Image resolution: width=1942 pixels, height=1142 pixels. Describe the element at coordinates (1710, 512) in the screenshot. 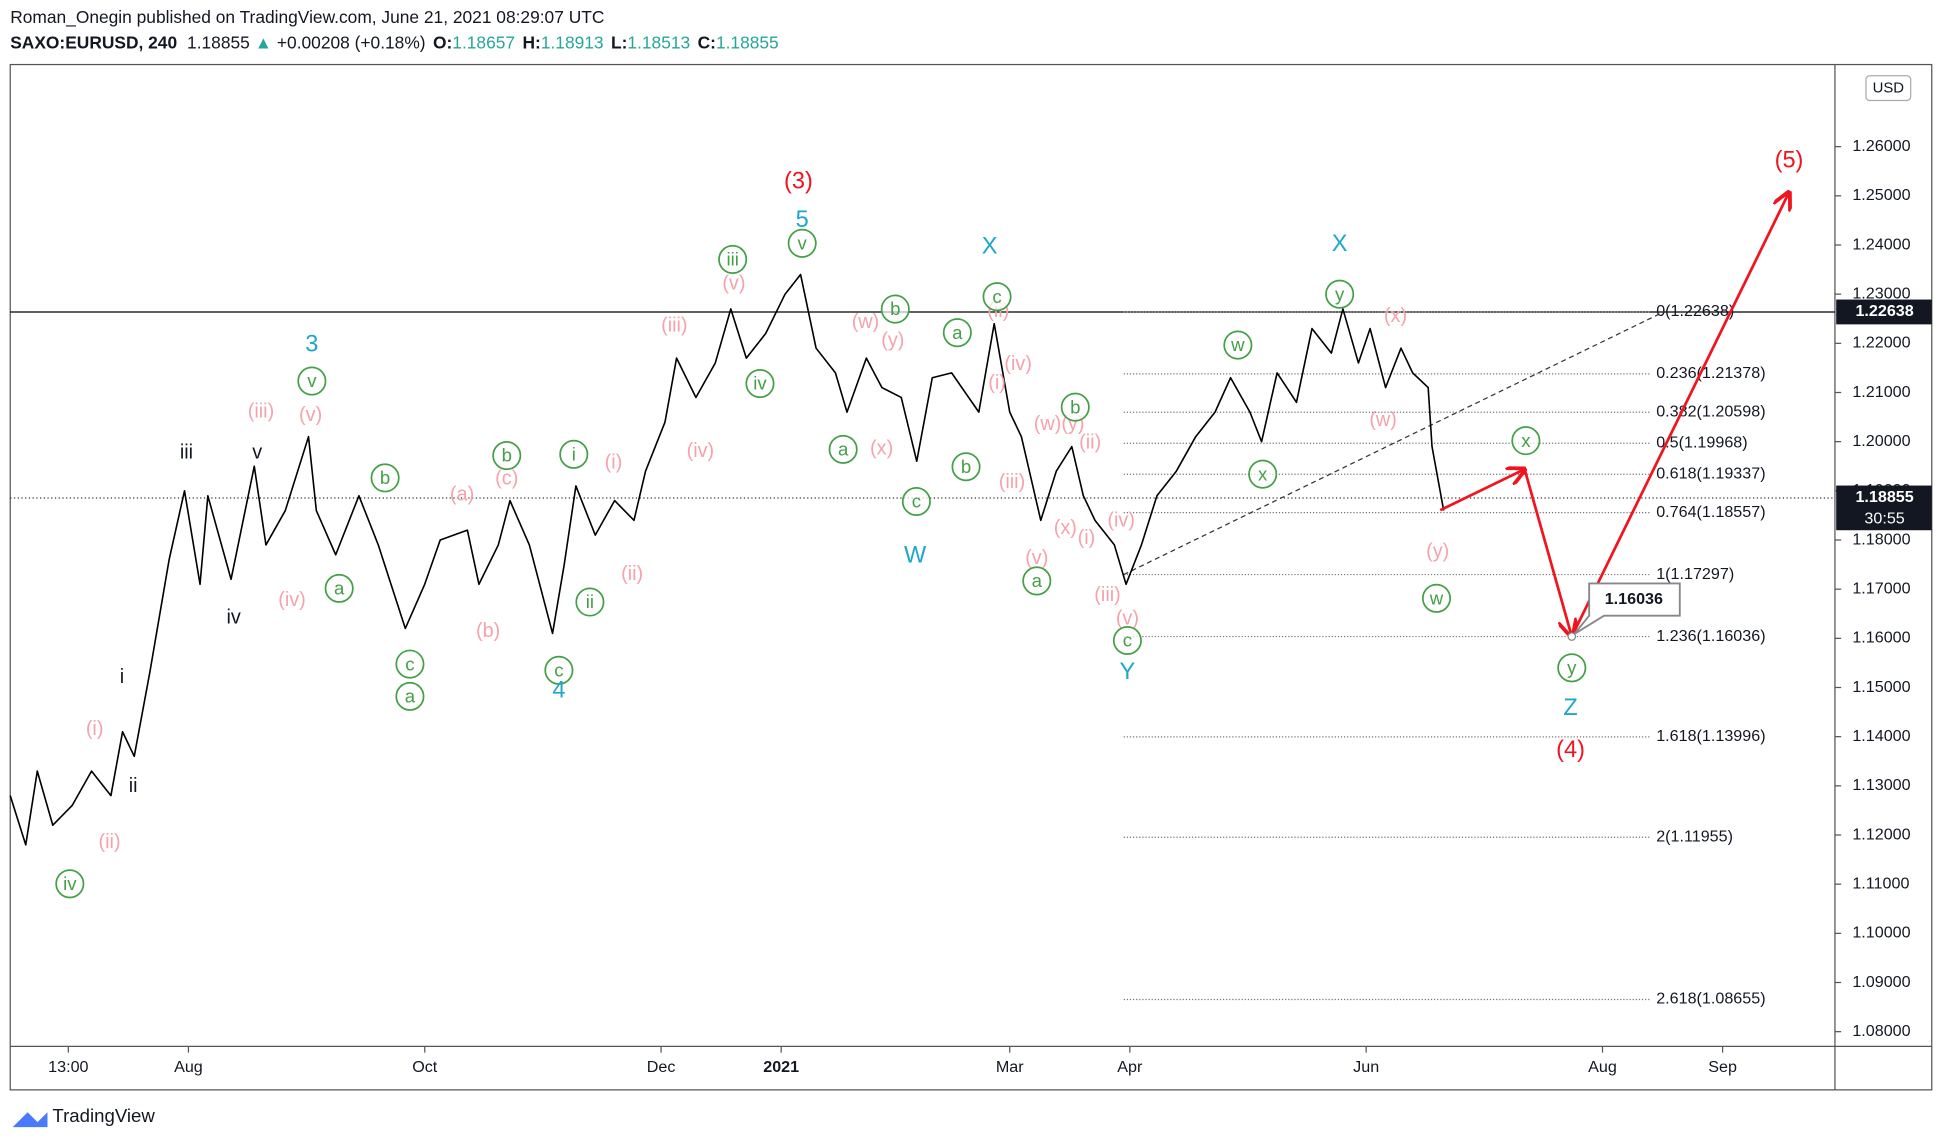

I see `fib-label: 0.764(1.18557)` at that location.